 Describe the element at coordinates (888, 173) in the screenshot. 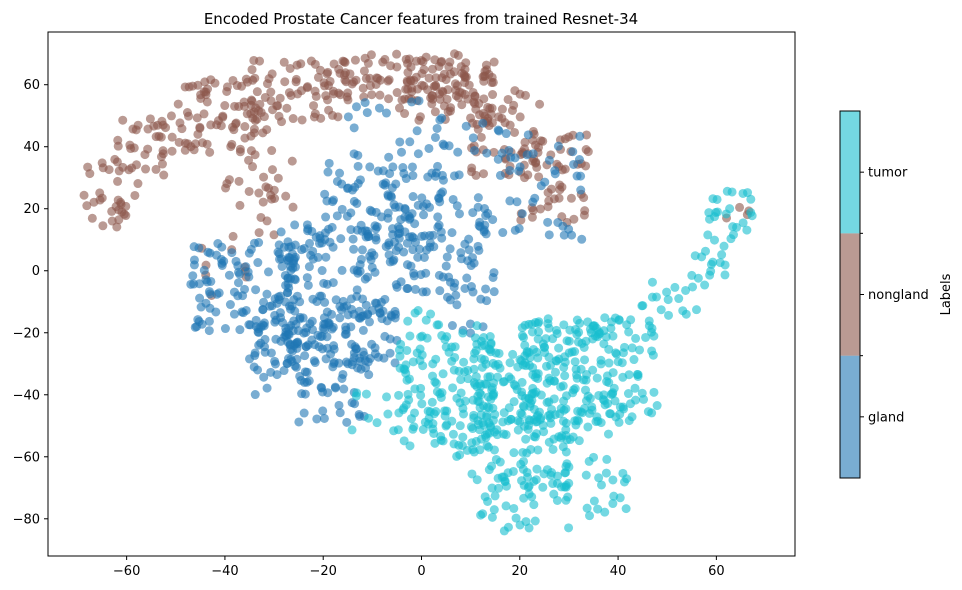

I see `colorbar-tick-label: tumor` at that location.